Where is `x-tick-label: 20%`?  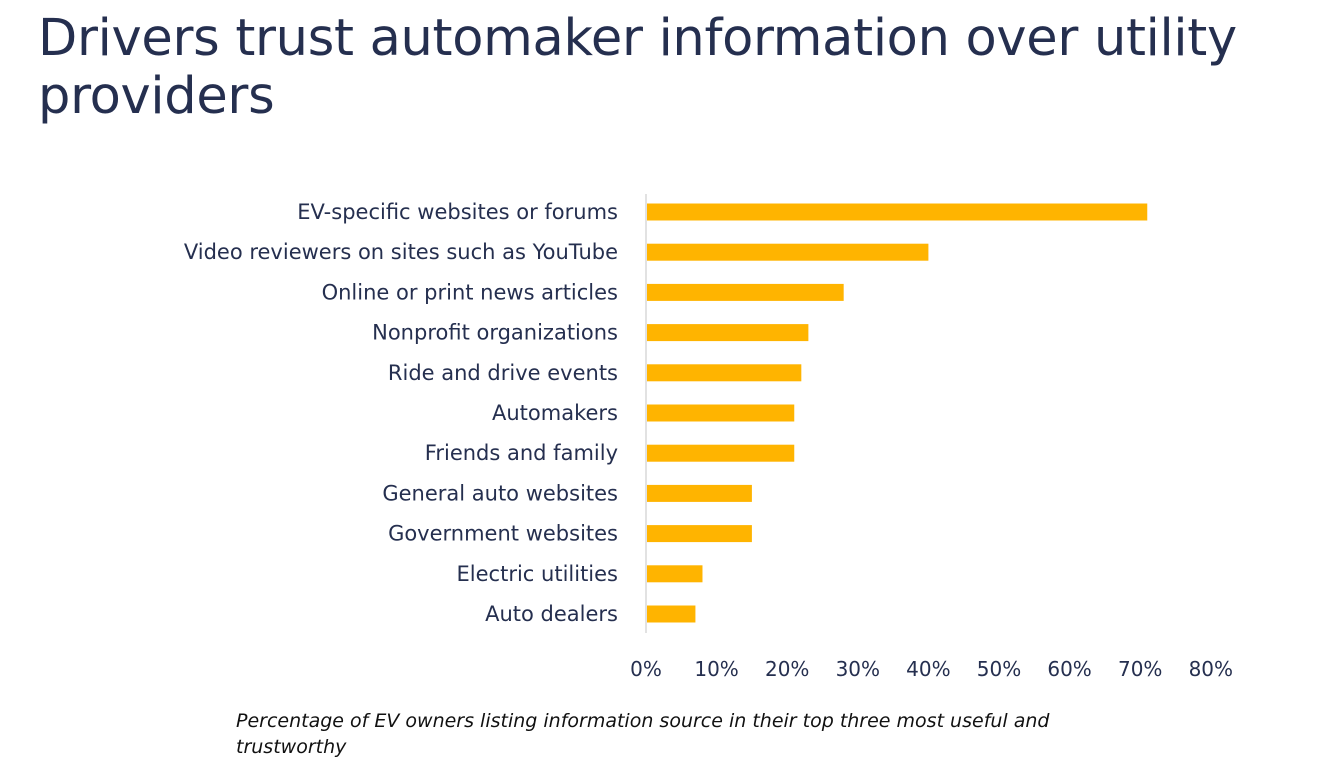 x-tick-label: 20% is located at coordinates (787, 669).